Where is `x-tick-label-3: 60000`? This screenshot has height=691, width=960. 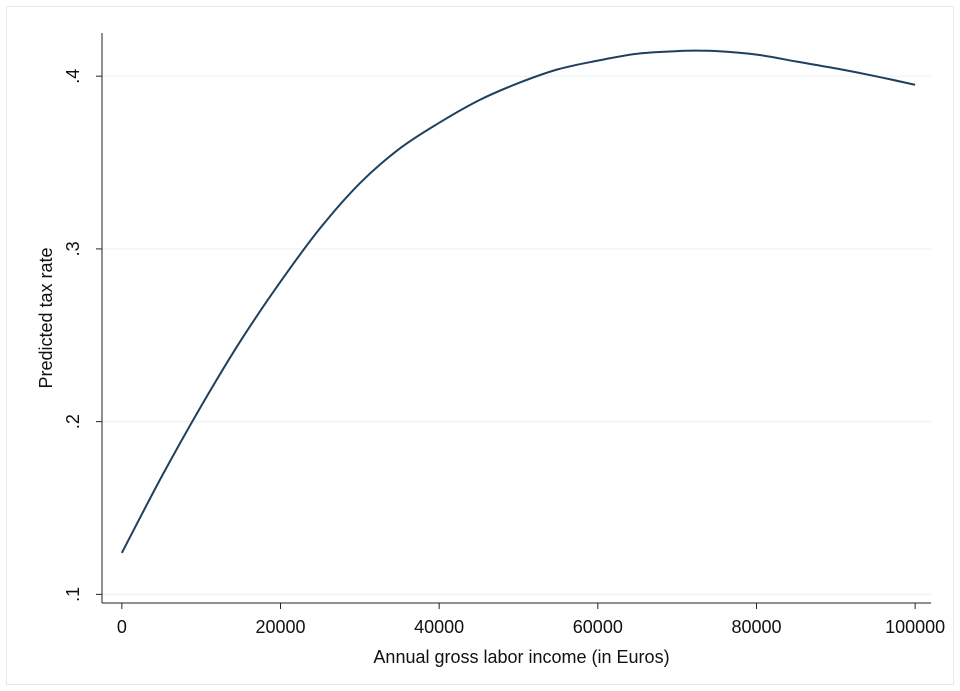 x-tick-label-3: 60000 is located at coordinates (598, 627).